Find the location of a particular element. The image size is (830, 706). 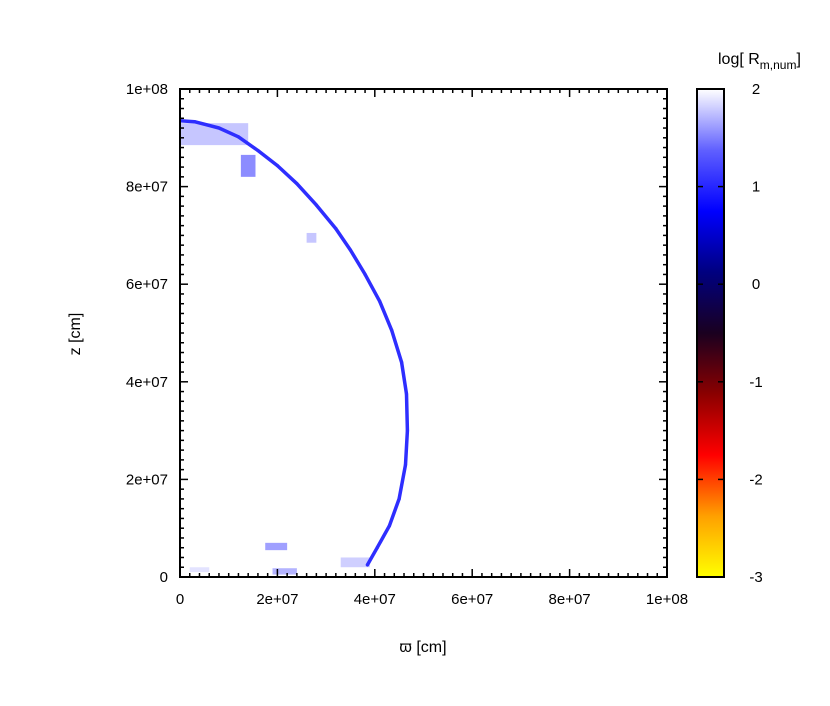

x-axis-label: ϖ [cm] is located at coordinates (422, 647).